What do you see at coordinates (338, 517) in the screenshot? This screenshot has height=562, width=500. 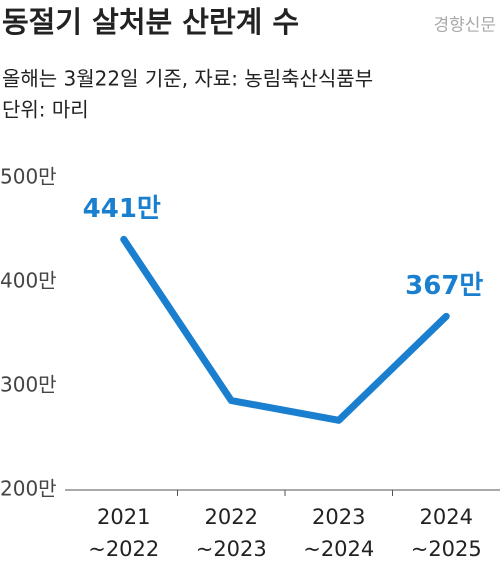 I see `x-tick-label: 2023` at bounding box center [338, 517].